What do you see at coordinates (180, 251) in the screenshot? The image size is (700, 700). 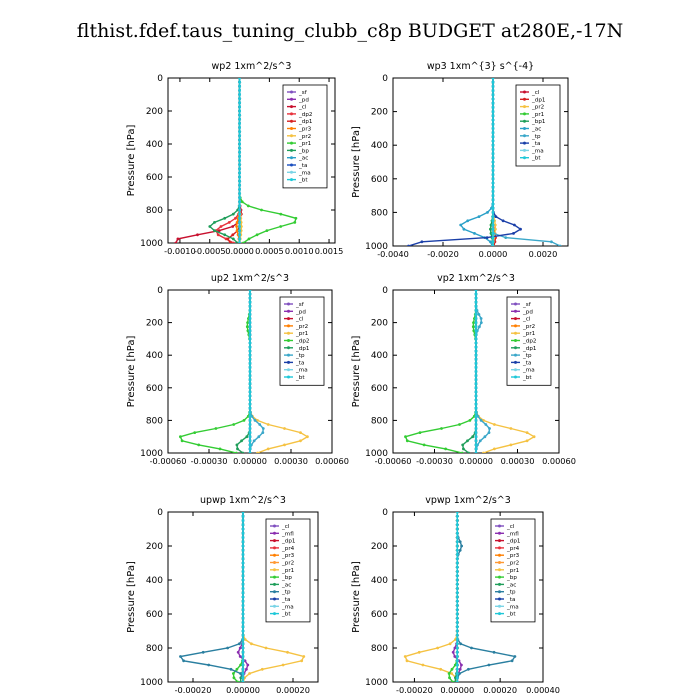 I see `x-tick-label: -0.0010` at bounding box center [180, 251].